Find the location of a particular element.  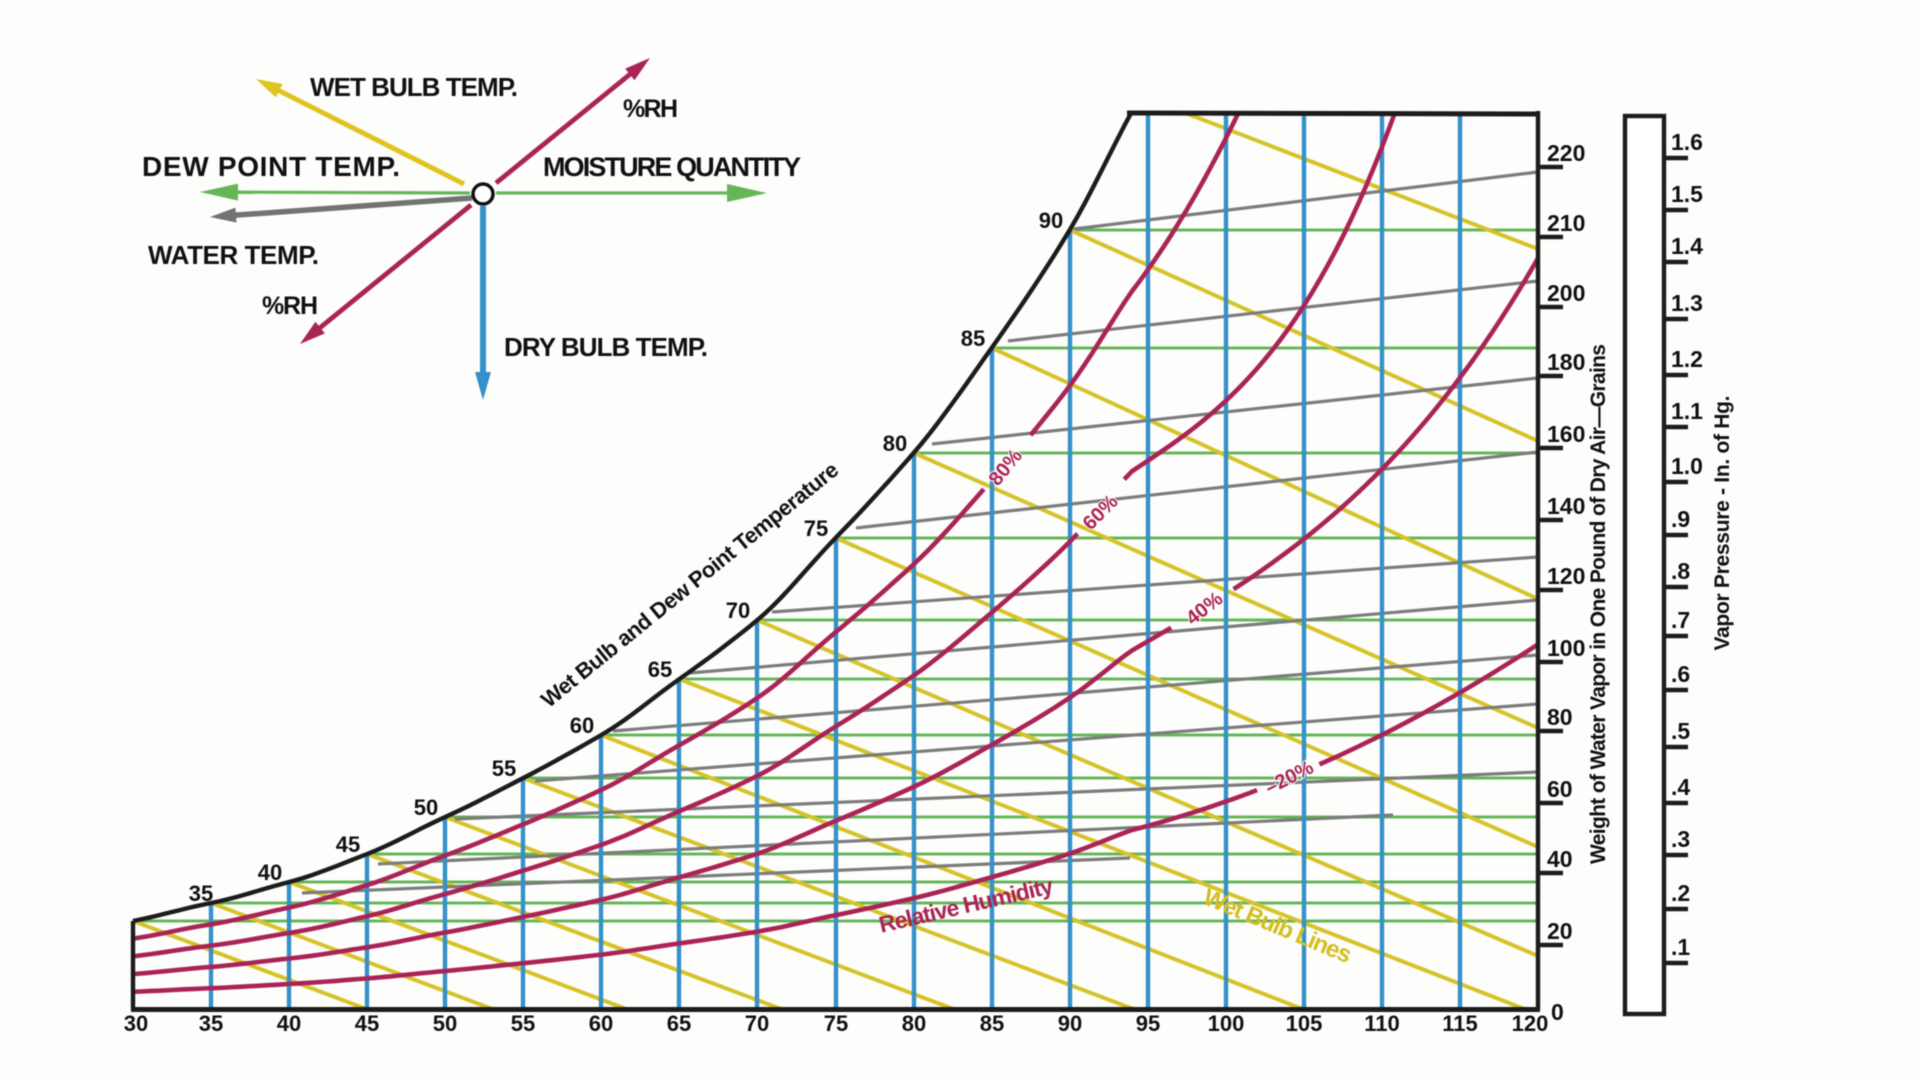

svg-text: DRY BULB TEMP. is located at coordinates (606, 347).